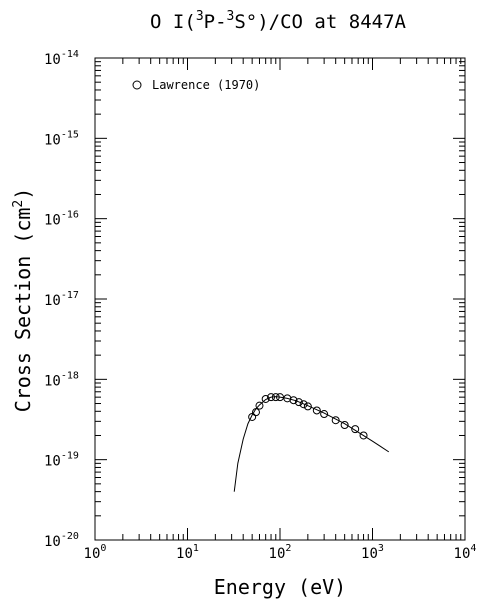  I want to click on y-tick-label: 10-20, so click(61, 540).